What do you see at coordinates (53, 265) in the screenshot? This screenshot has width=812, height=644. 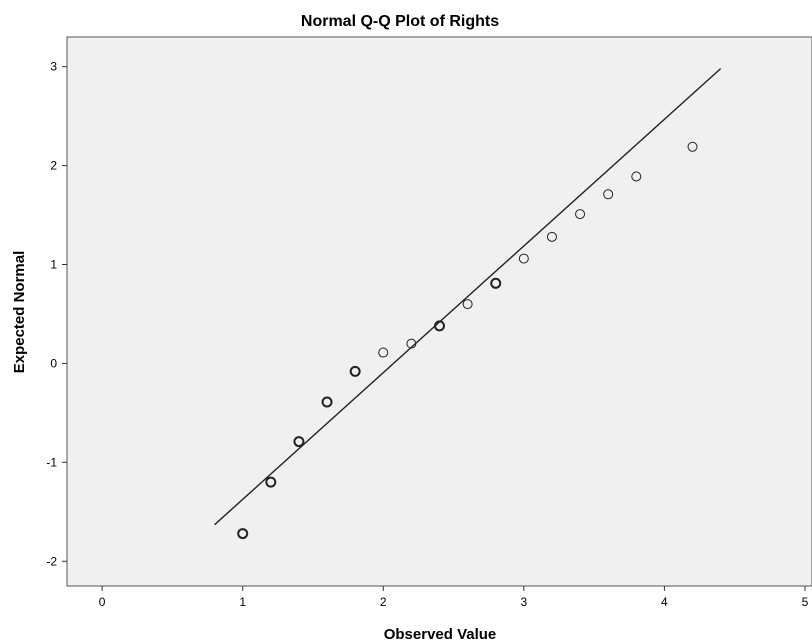 I see `y-tick-label-3: 1` at bounding box center [53, 265].